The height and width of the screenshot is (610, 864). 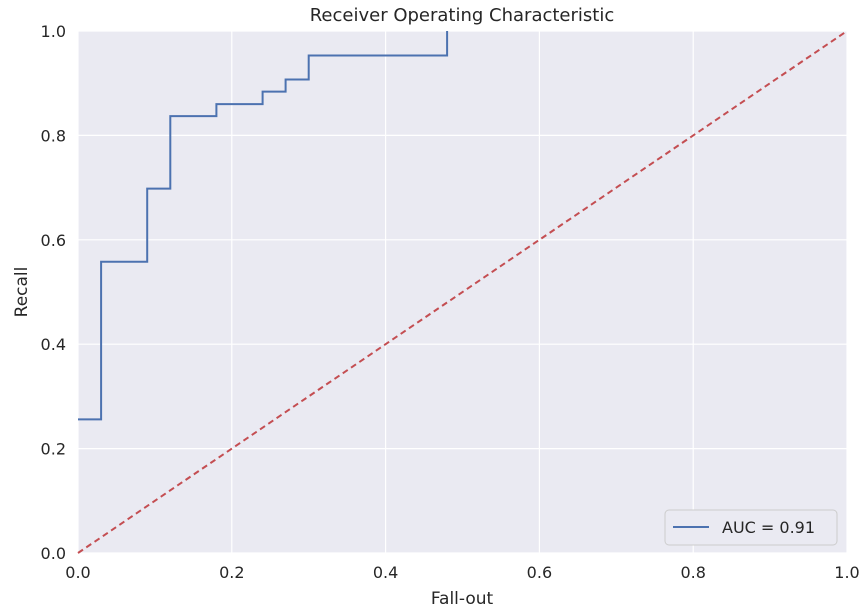 I want to click on x-tick-label: 0.8, so click(x=692, y=572).